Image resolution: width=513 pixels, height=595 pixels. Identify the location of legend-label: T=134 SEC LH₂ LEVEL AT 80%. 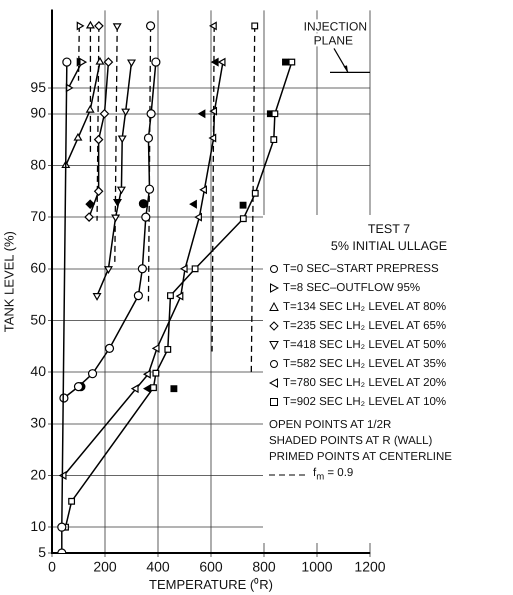
(364, 306).